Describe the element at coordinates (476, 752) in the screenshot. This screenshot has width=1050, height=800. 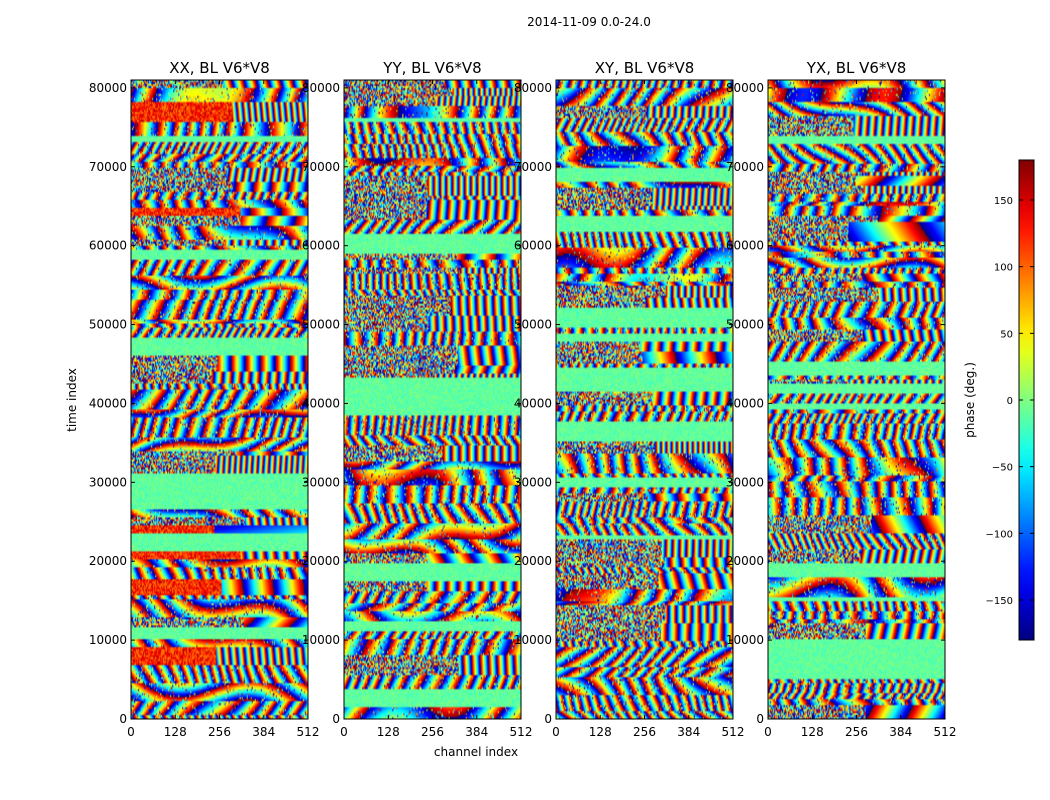
I see `x-axis-label: channel index` at that location.